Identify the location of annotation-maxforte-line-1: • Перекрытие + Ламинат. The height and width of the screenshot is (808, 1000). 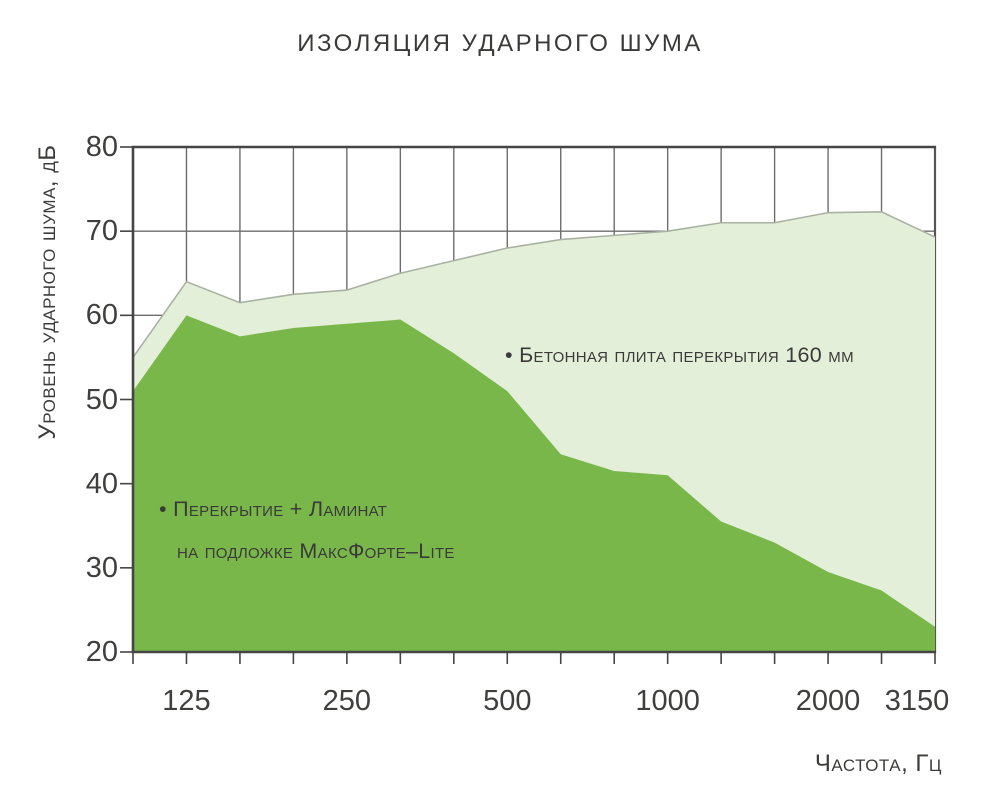
(273, 509).